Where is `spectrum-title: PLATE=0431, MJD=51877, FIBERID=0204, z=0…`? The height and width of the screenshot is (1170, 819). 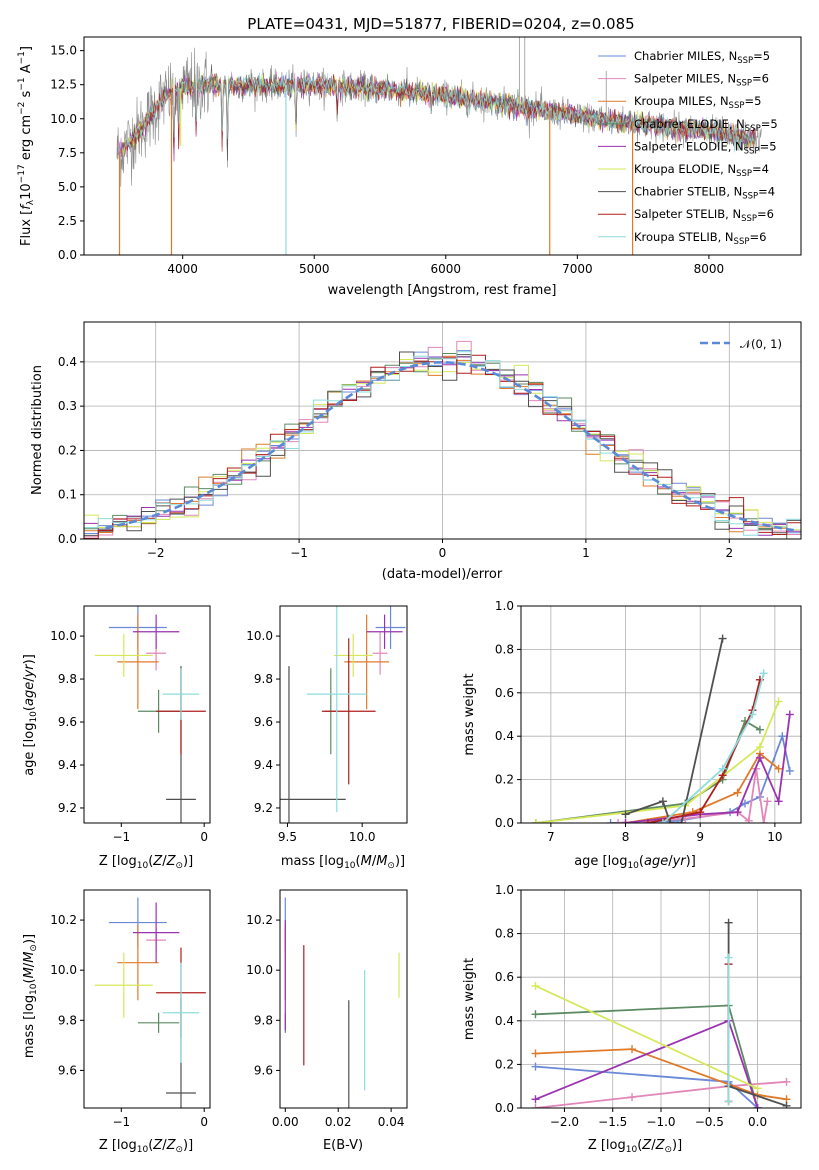
spectrum-title: PLATE=0431, MJD=51877, FIBERID=0204, z=0… is located at coordinates (440, 24).